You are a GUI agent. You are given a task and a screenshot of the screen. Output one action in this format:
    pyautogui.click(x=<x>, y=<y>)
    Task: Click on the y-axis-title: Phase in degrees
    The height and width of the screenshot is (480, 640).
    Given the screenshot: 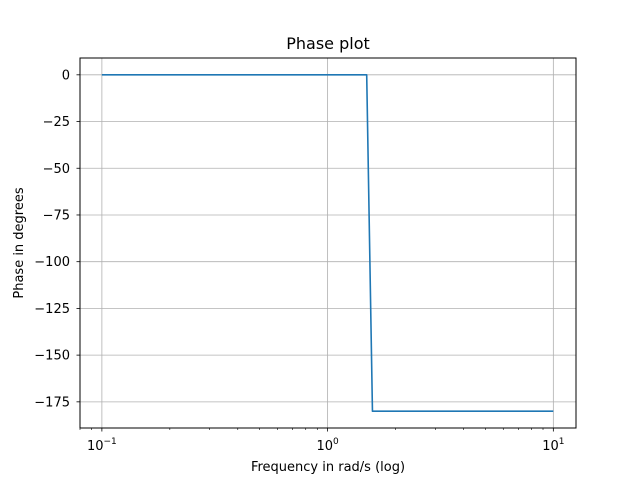 What is the action you would take?
    pyautogui.click(x=19, y=242)
    